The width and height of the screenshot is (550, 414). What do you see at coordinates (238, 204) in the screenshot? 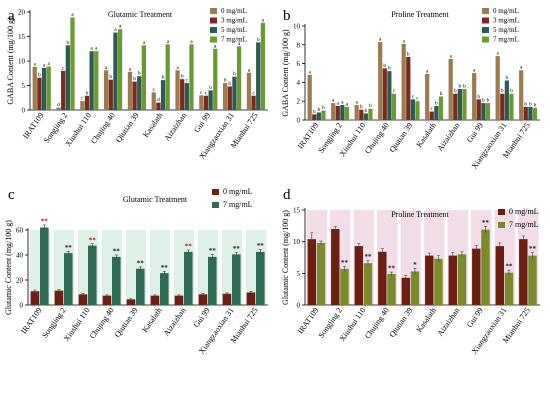
I see `legend-label: 7 mg/mL` at bounding box center [238, 204].